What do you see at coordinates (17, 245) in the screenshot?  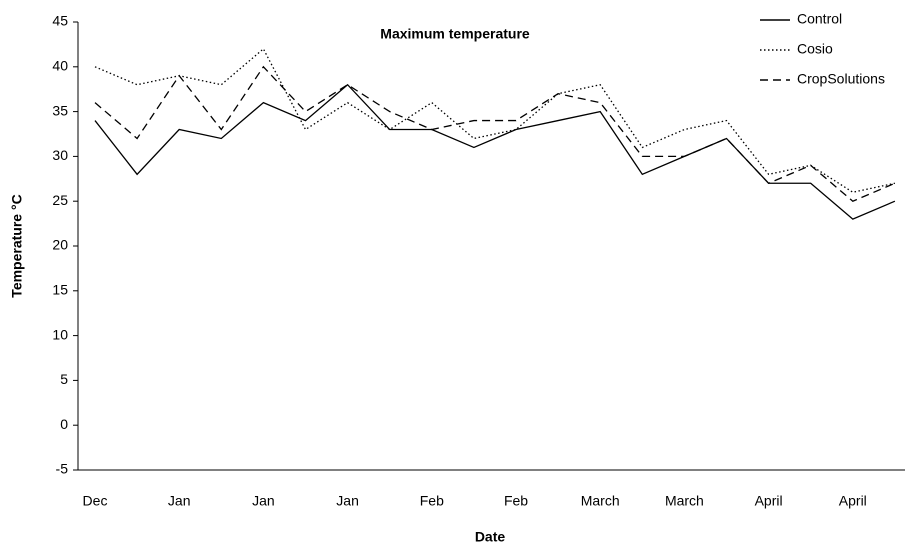 I see `y-axis-label: Temperature °C` at bounding box center [17, 245].